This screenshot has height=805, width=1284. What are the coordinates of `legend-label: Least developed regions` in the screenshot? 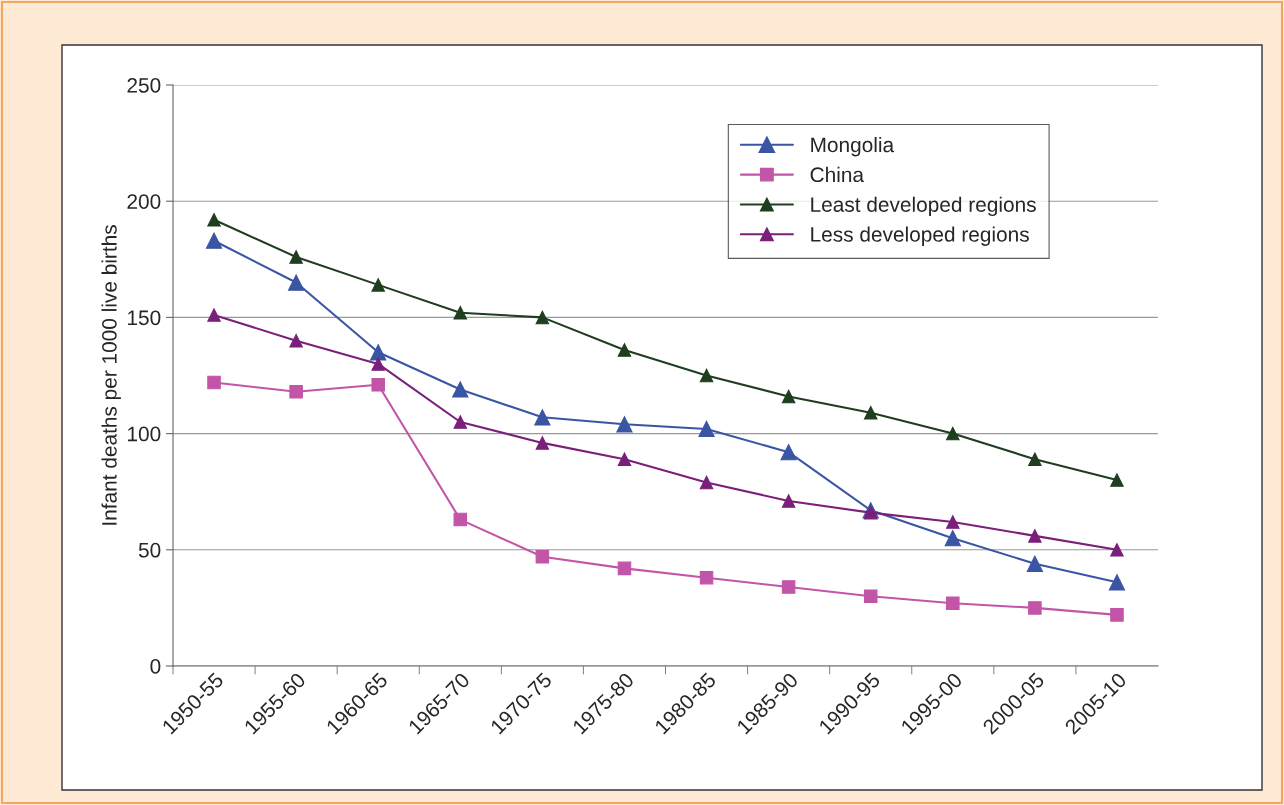 It's located at (923, 206).